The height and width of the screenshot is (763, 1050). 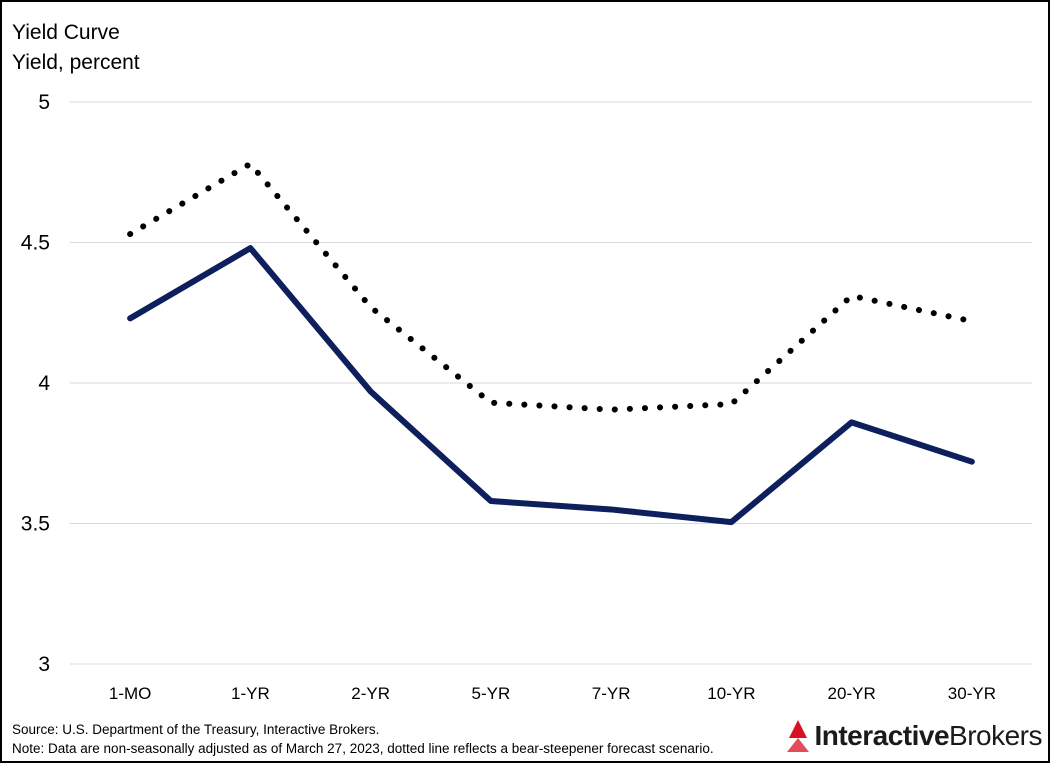 What do you see at coordinates (44, 102) in the screenshot?
I see `y-tick-label: 5` at bounding box center [44, 102].